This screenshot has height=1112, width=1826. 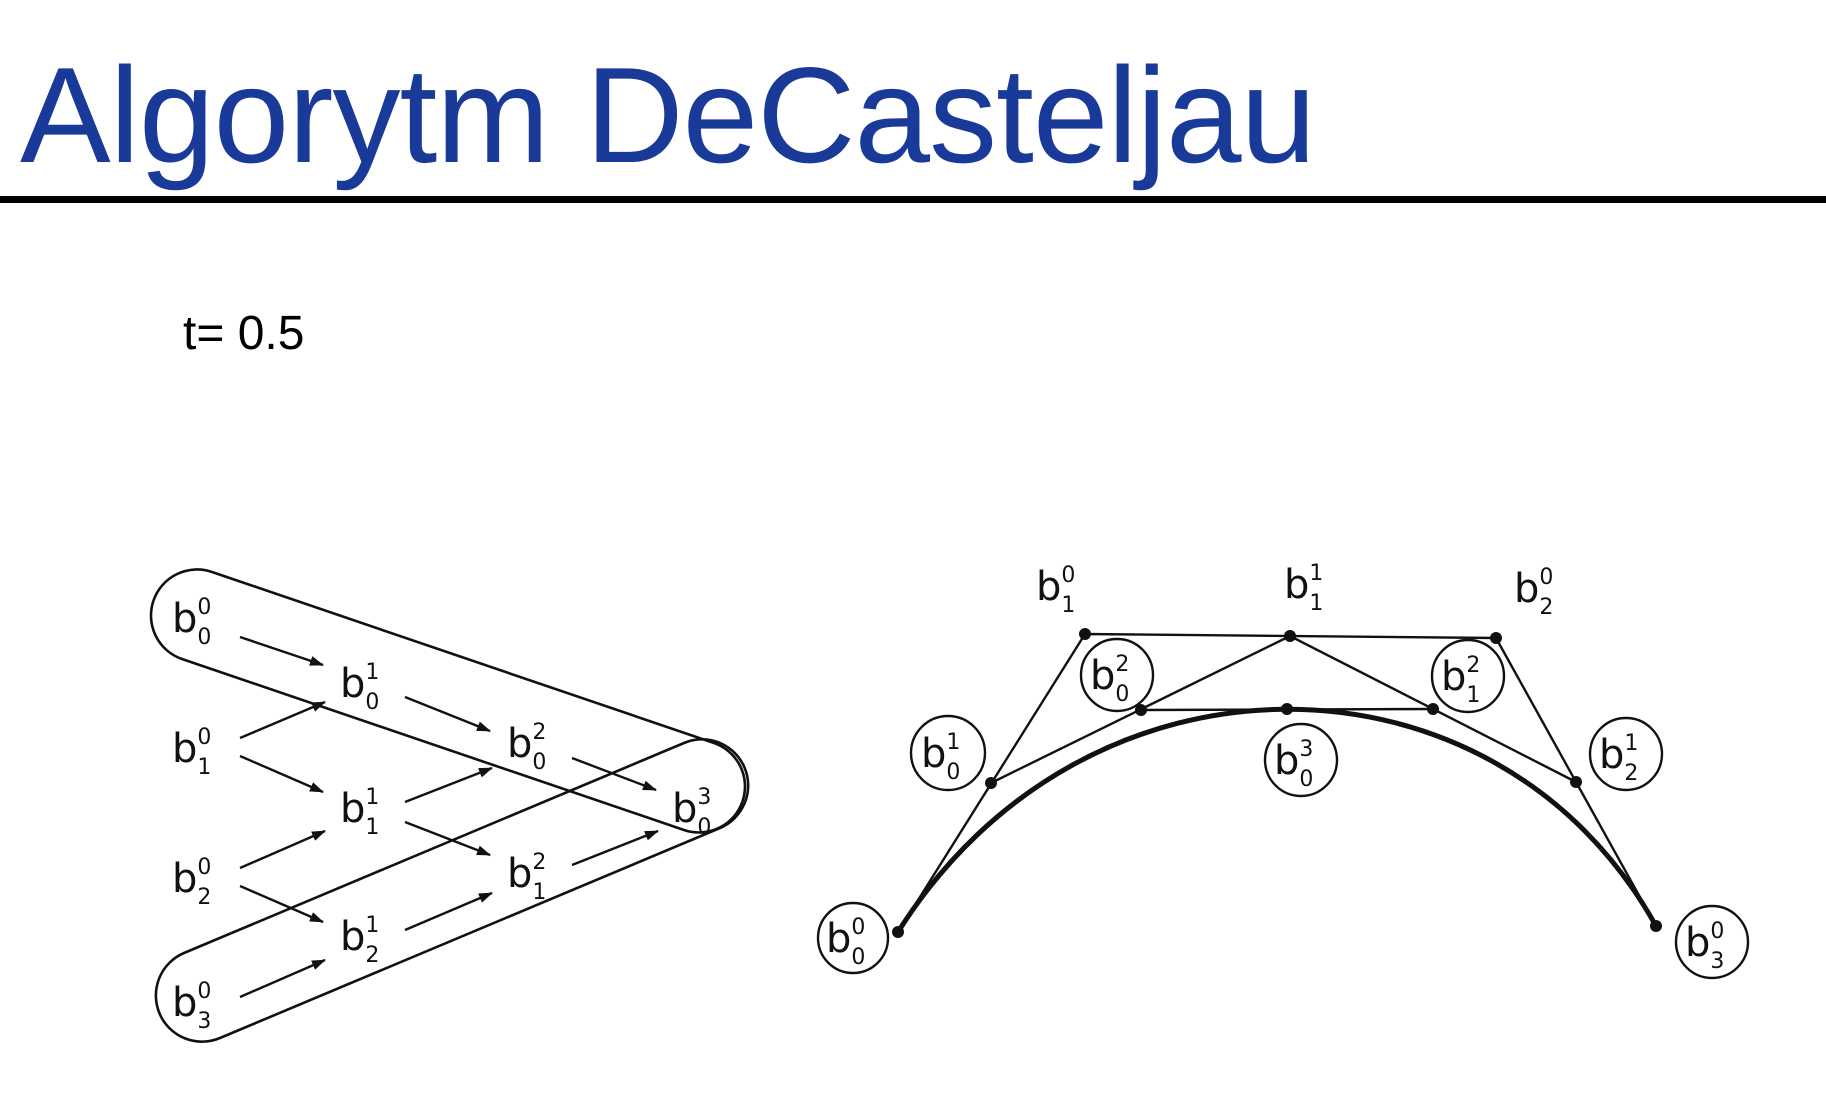 What do you see at coordinates (526, 877) in the screenshot?
I see `scheme-label-b12: b2 1` at bounding box center [526, 877].